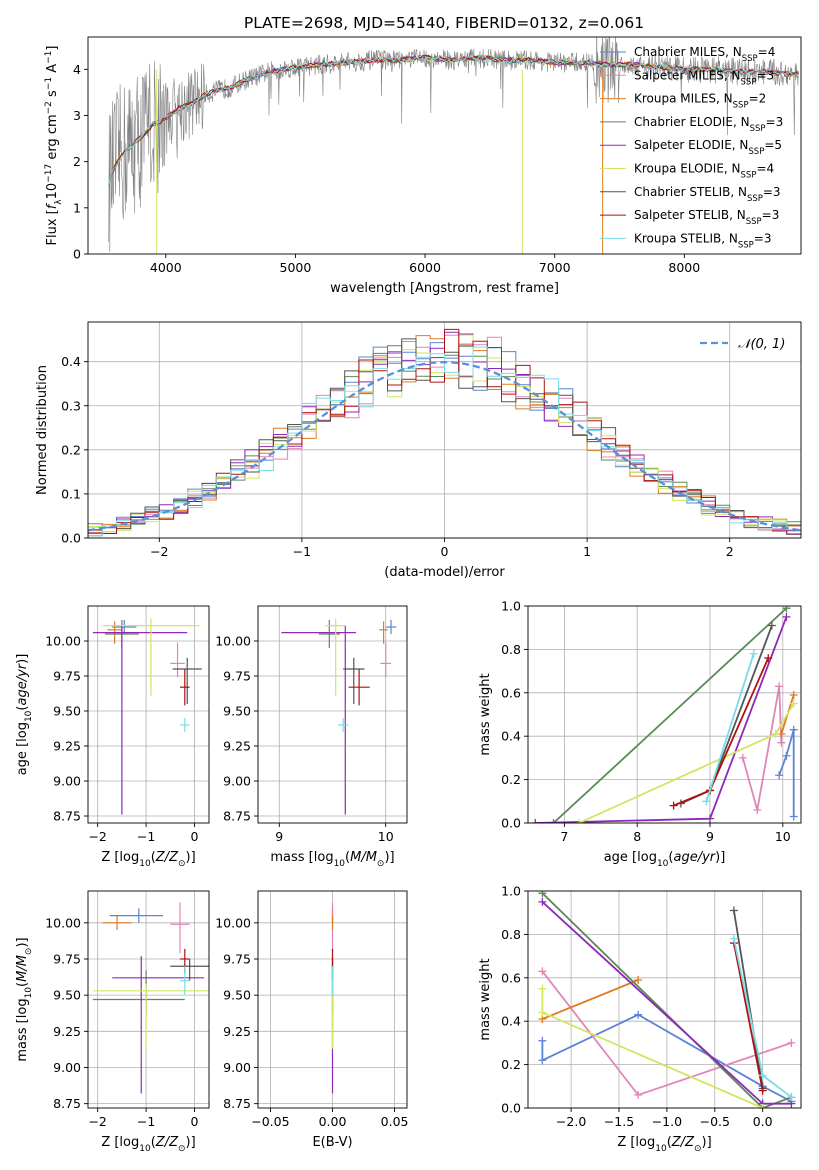 This screenshot has width=819, height=1170. I want to click on spectrum-xtick-label-3: 7000, so click(555, 267).